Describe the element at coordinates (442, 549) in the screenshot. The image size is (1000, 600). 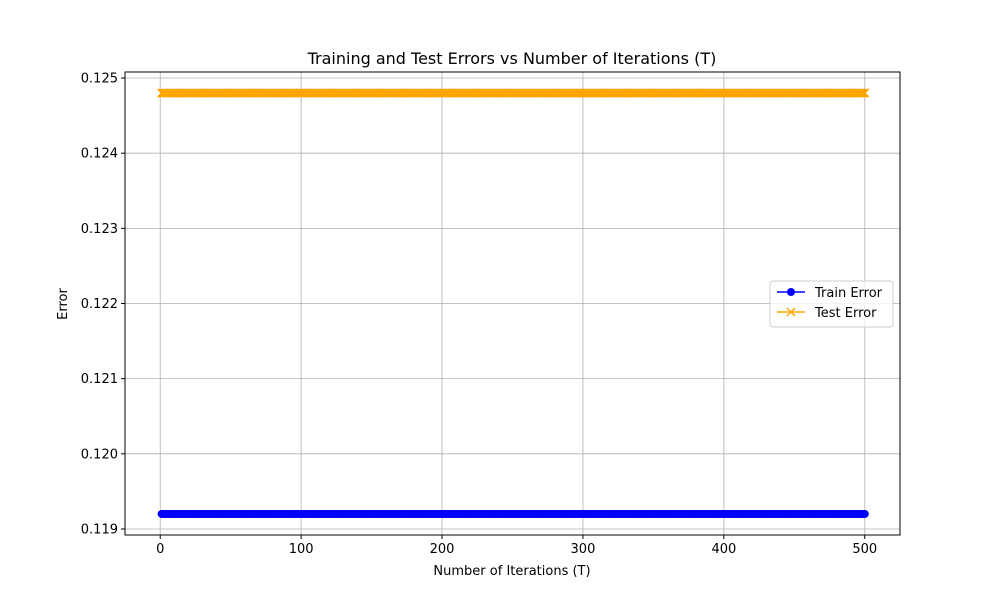
I see `x-tick-label: 200` at that location.